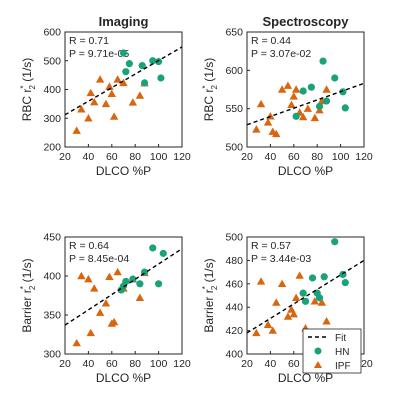 The image size is (400, 400). Describe the element at coordinates (27, 310) in the screenshot. I see `panel-3-y-axis-label-main: Barrier r` at that location.